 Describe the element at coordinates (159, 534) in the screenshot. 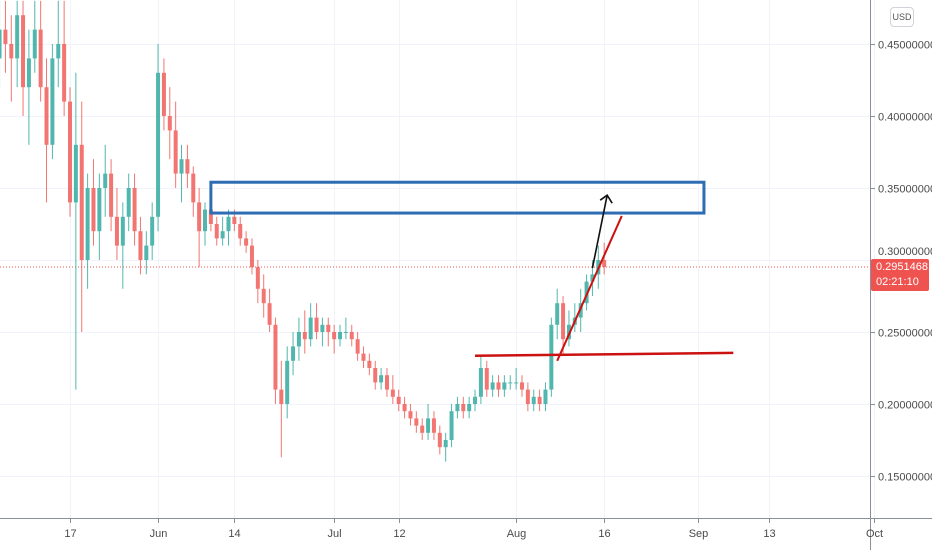

I see `x-tick-label: Jun` at that location.